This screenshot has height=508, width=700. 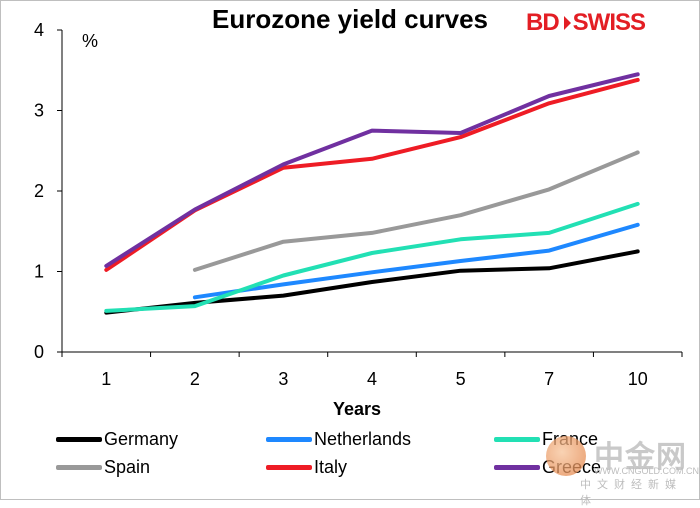 I want to click on bdswiss-logo: BD SWISS, so click(x=586, y=23).